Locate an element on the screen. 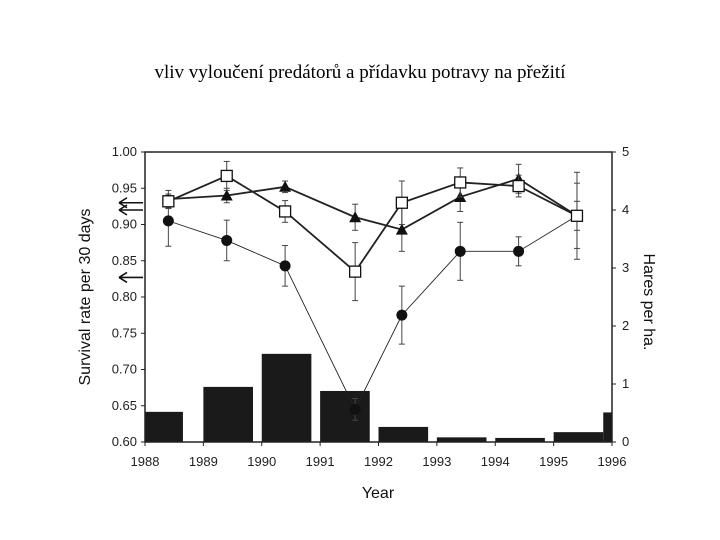  x-tick-label: 1996 is located at coordinates (612, 461).